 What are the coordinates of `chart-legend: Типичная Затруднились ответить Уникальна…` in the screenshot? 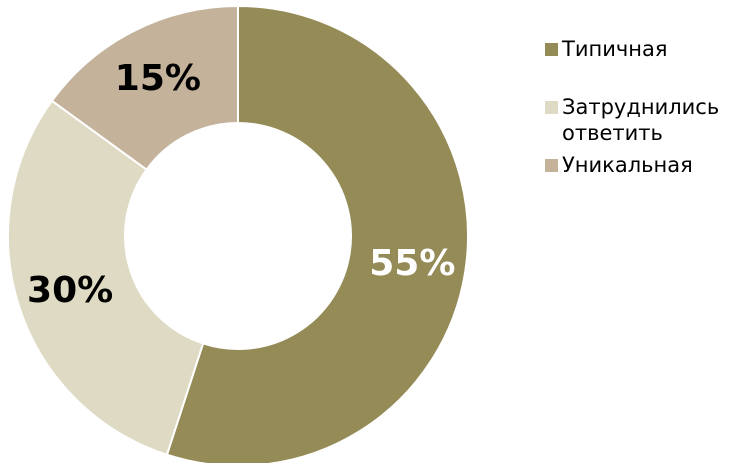 It's located at (640, 107).